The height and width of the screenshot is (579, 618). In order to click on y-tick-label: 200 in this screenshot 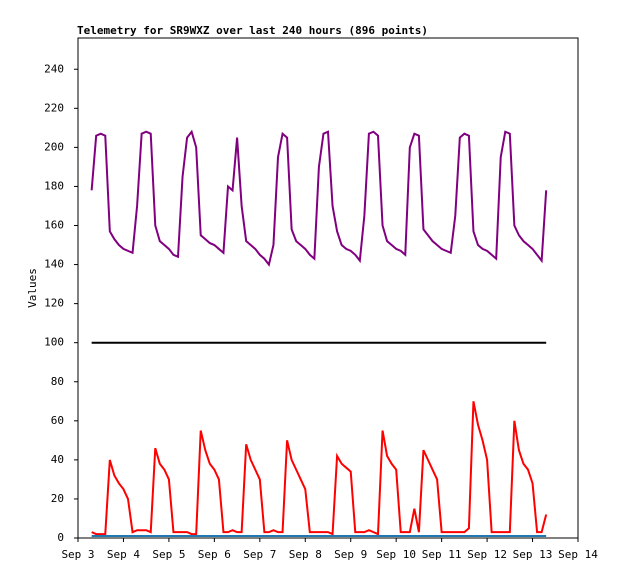, I will do `click(54, 146)`.